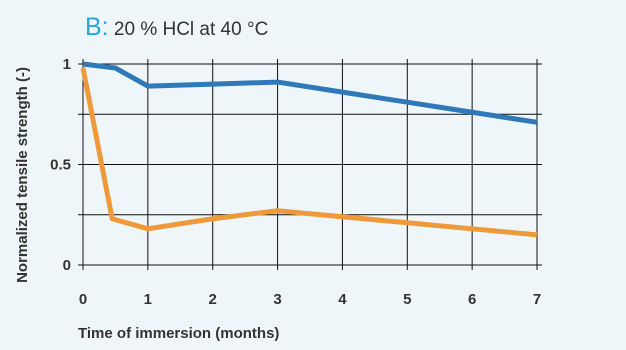 The width and height of the screenshot is (626, 350). Describe the element at coordinates (342, 299) in the screenshot. I see `x-tick-label-4: 4` at that location.